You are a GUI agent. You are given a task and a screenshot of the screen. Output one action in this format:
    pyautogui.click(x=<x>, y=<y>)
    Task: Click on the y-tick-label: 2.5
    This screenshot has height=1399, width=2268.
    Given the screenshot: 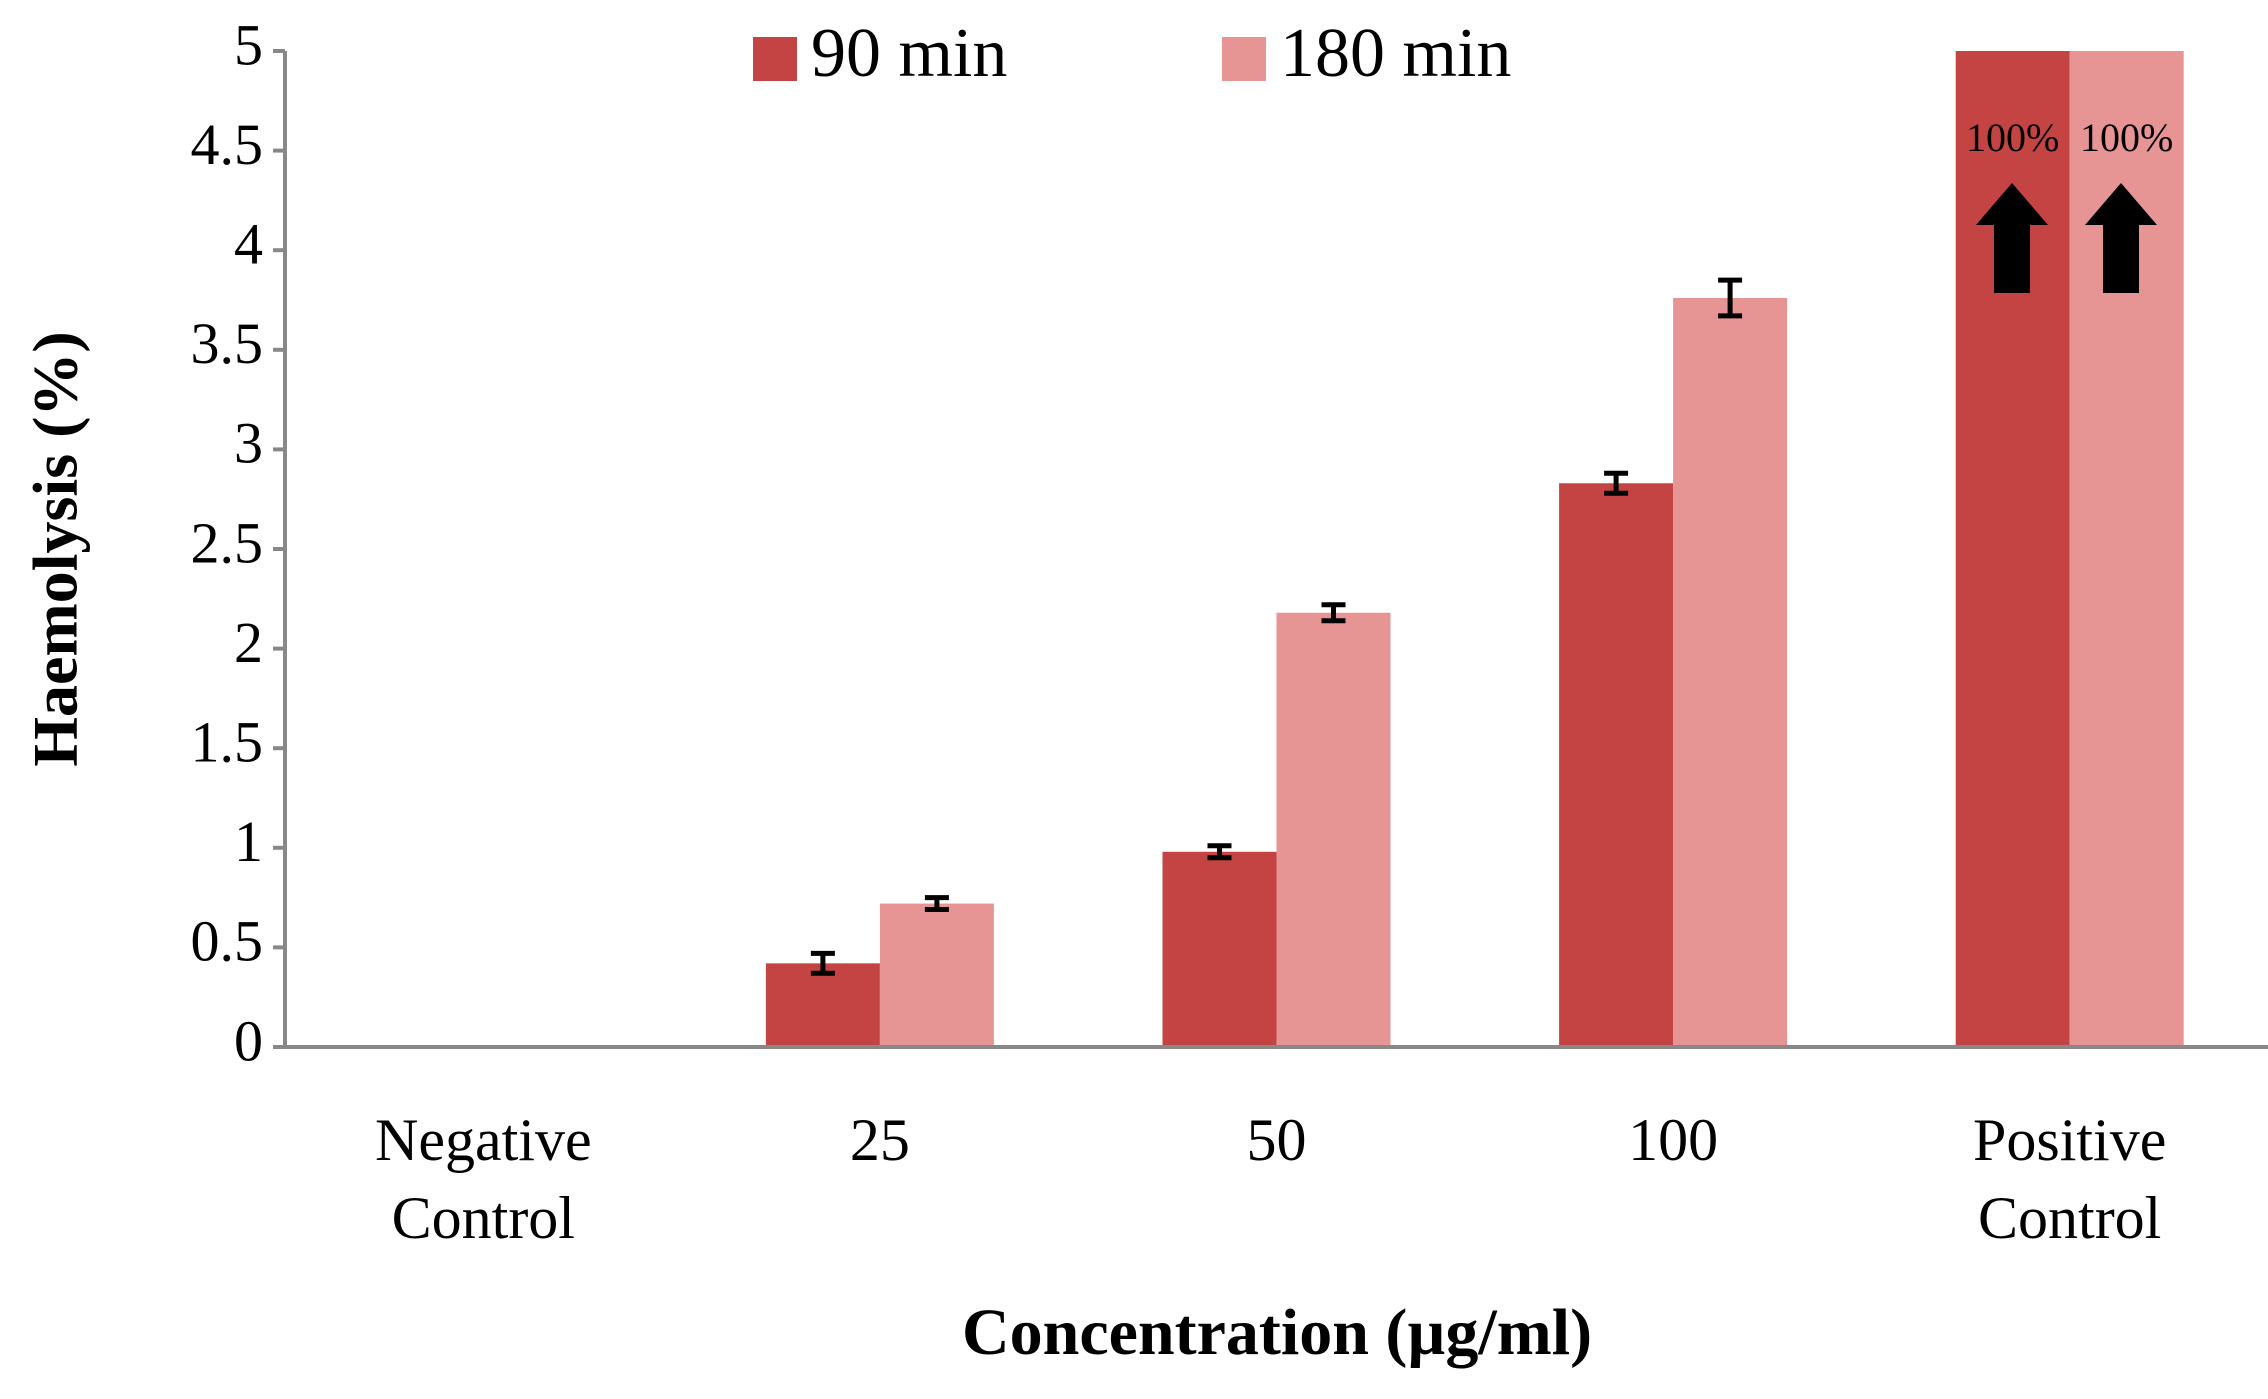 What is the action you would take?
    pyautogui.click(x=227, y=542)
    